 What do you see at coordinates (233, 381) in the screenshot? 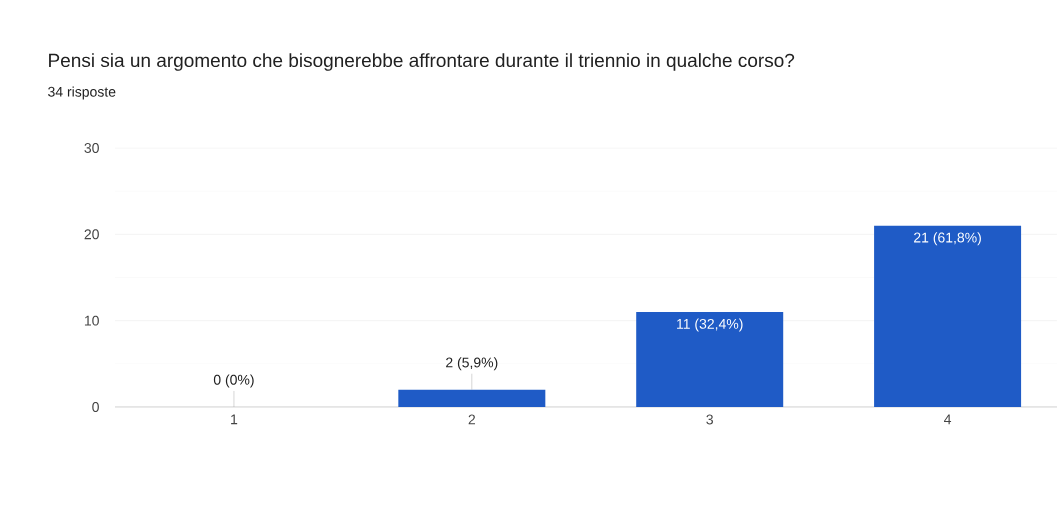
I see `data-label: 0 (0%)` at bounding box center [233, 381].